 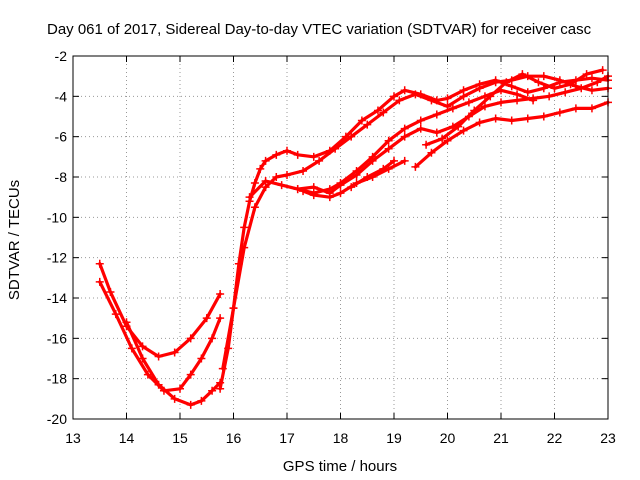 What do you see at coordinates (61, 56) in the screenshot?
I see `y-tick-label: -2` at bounding box center [61, 56].